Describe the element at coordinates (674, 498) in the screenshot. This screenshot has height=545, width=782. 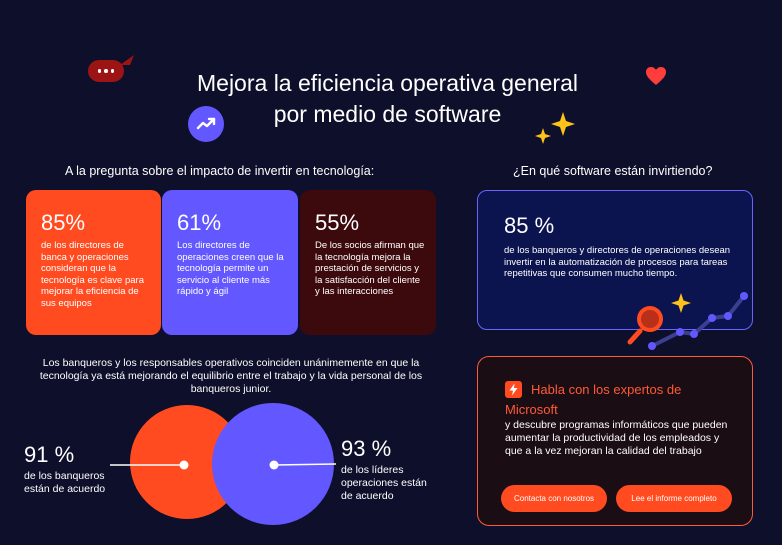
I see `read-report-button: Lee el informe completo` at that location.